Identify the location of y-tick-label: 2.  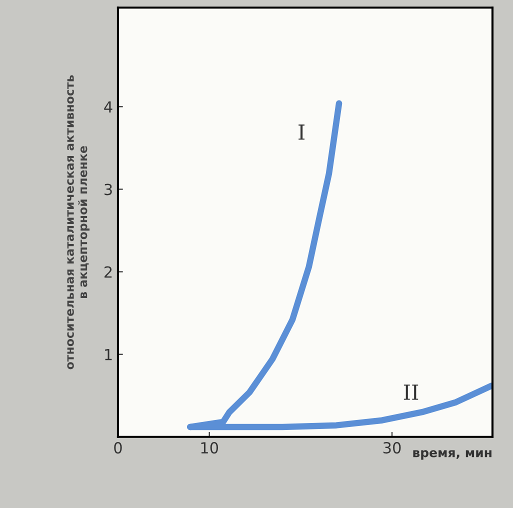
(108, 272).